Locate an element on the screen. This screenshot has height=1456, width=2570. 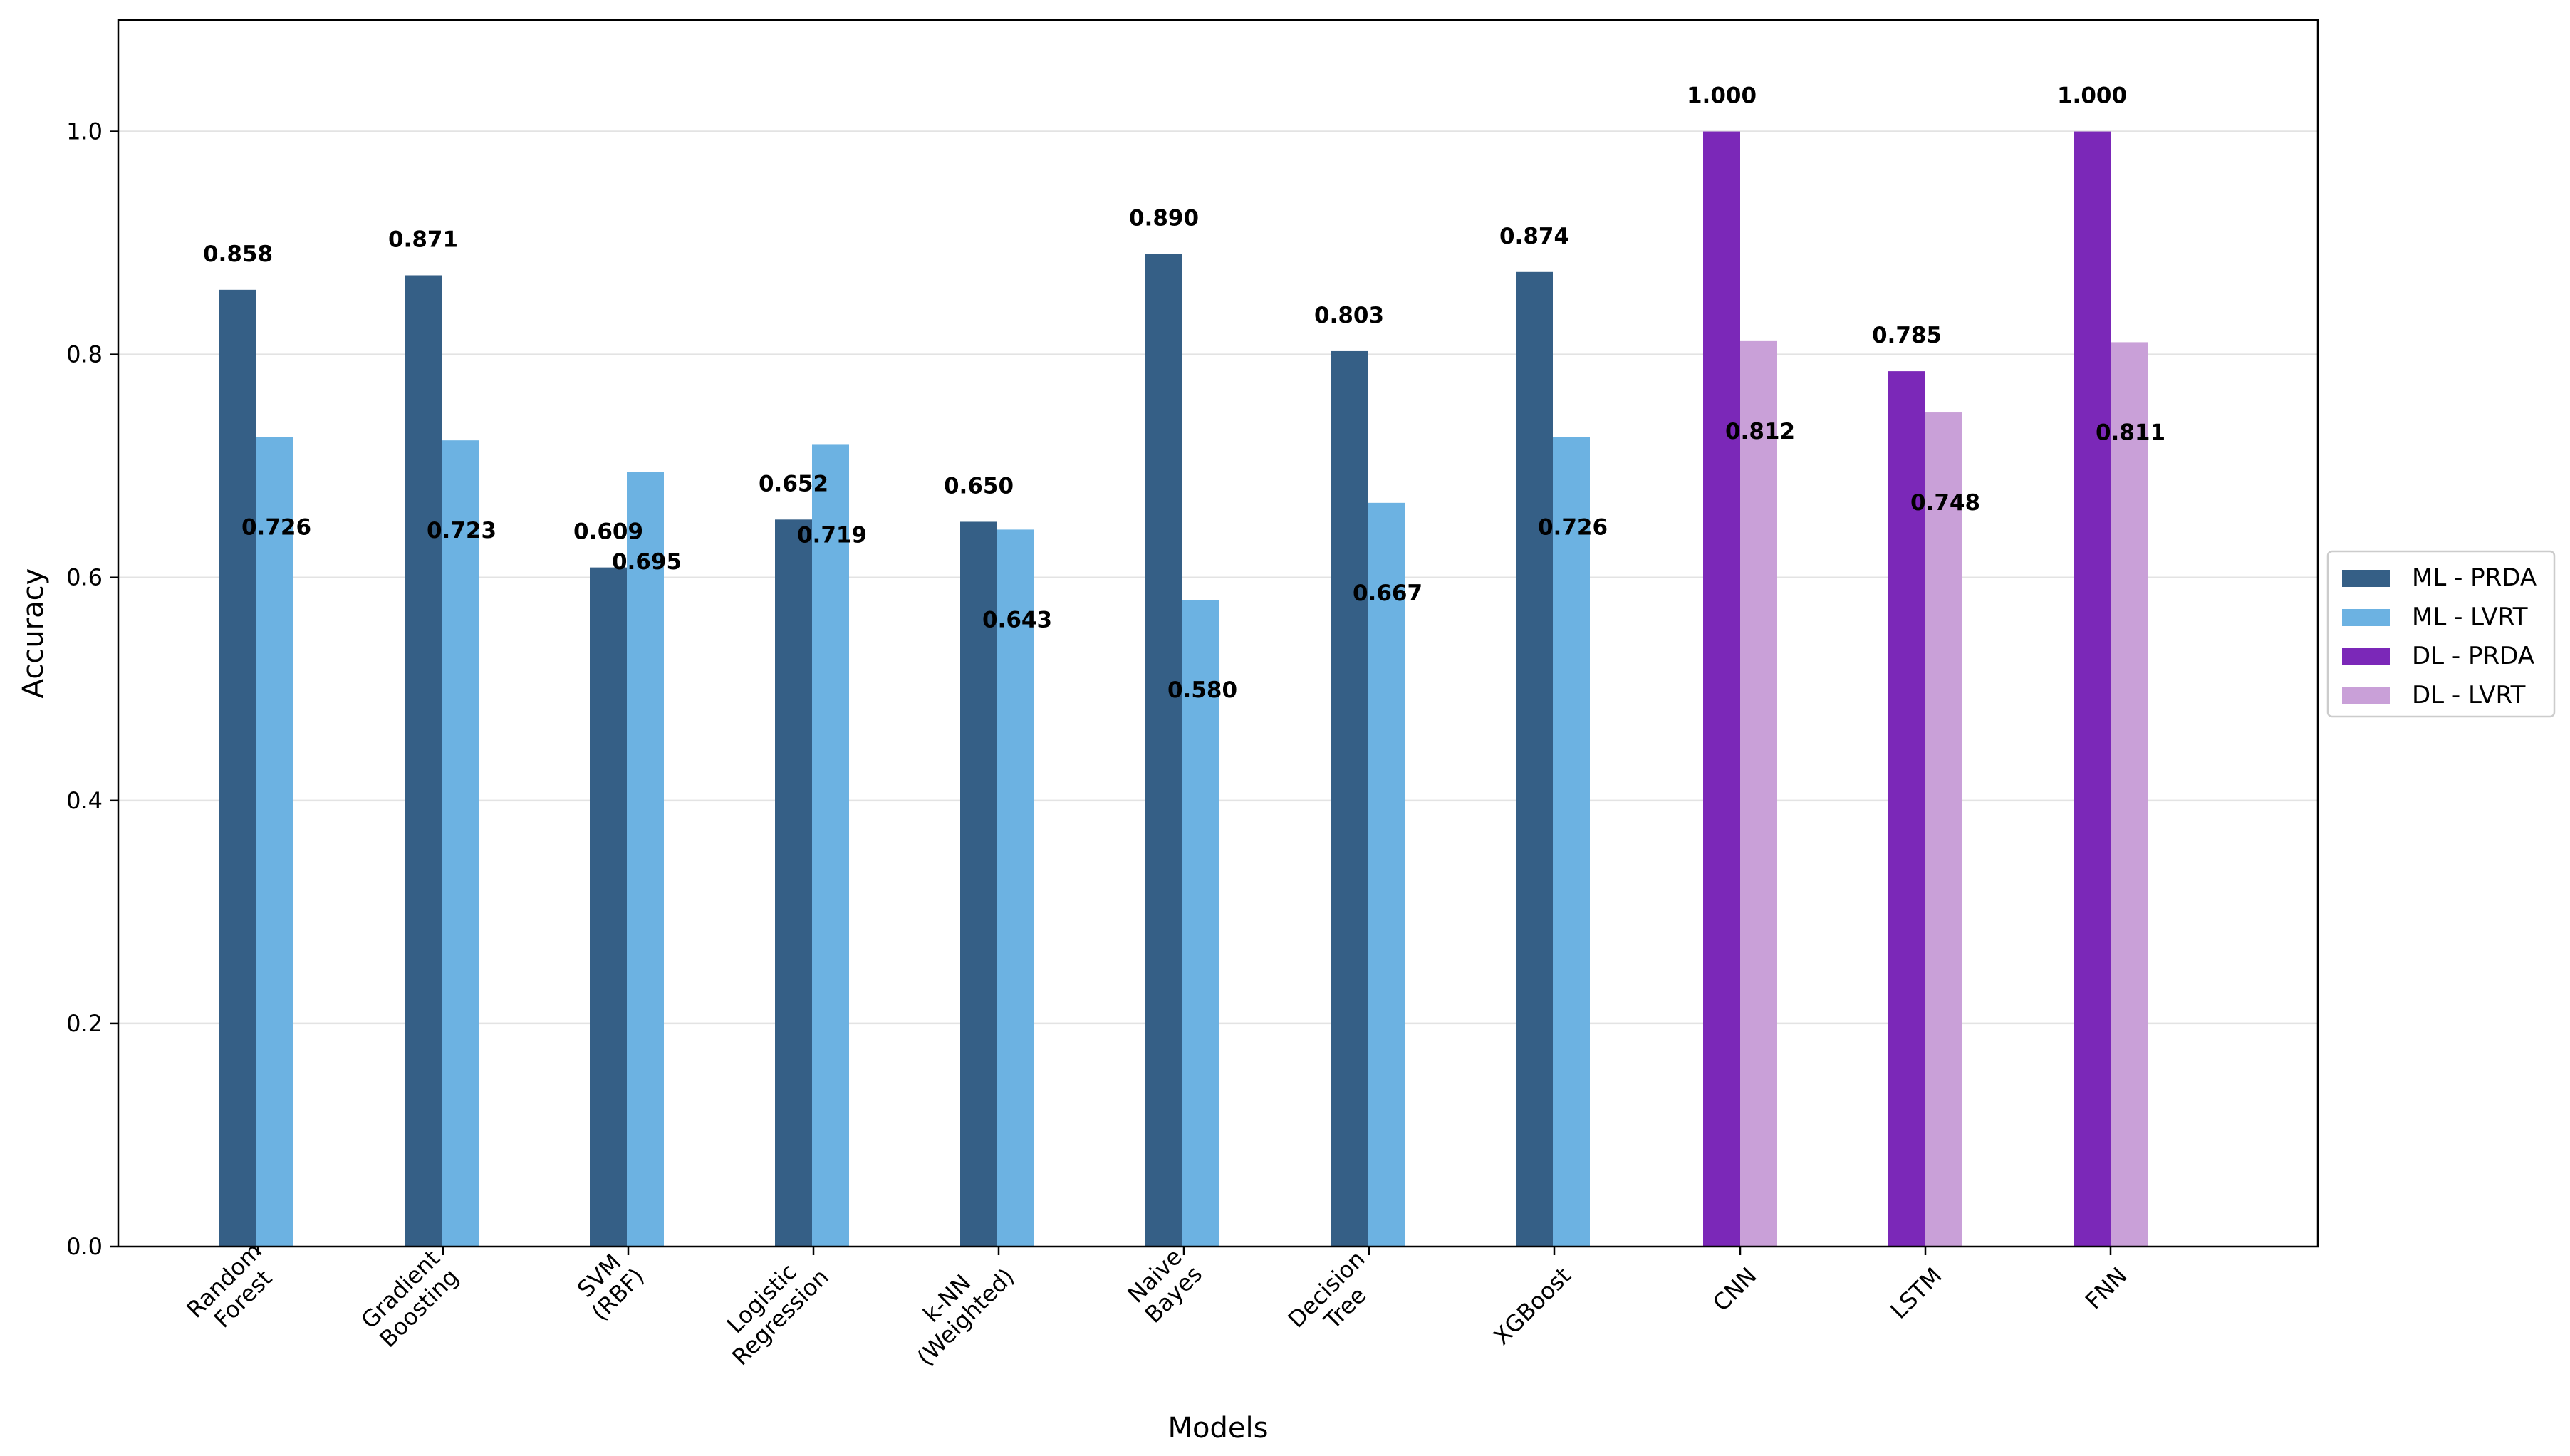
data-label: 0.650 is located at coordinates (979, 486).